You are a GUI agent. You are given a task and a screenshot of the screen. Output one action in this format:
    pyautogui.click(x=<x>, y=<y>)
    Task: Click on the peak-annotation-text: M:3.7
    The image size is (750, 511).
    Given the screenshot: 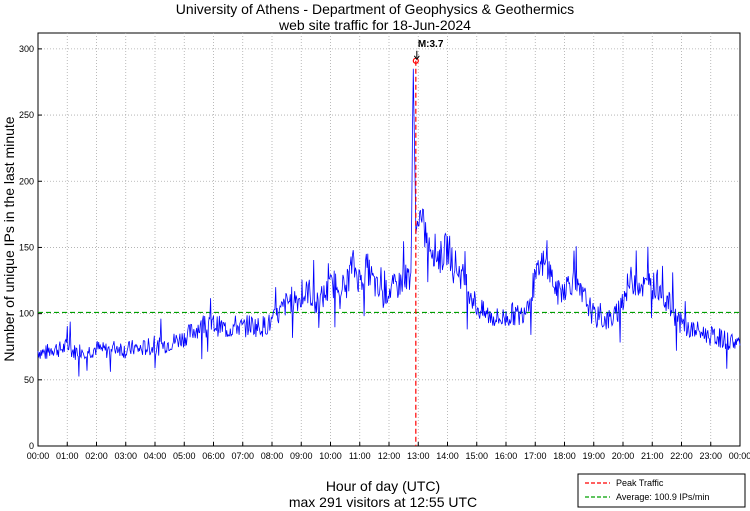 What is the action you would take?
    pyautogui.click(x=431, y=44)
    